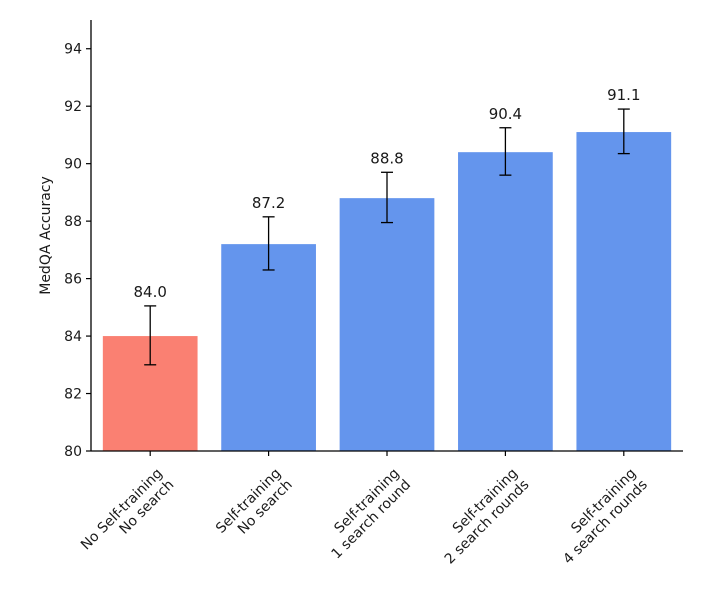  What do you see at coordinates (481, 516) in the screenshot?
I see `x-tick-label-4: Self-training2 search rounds` at bounding box center [481, 516].